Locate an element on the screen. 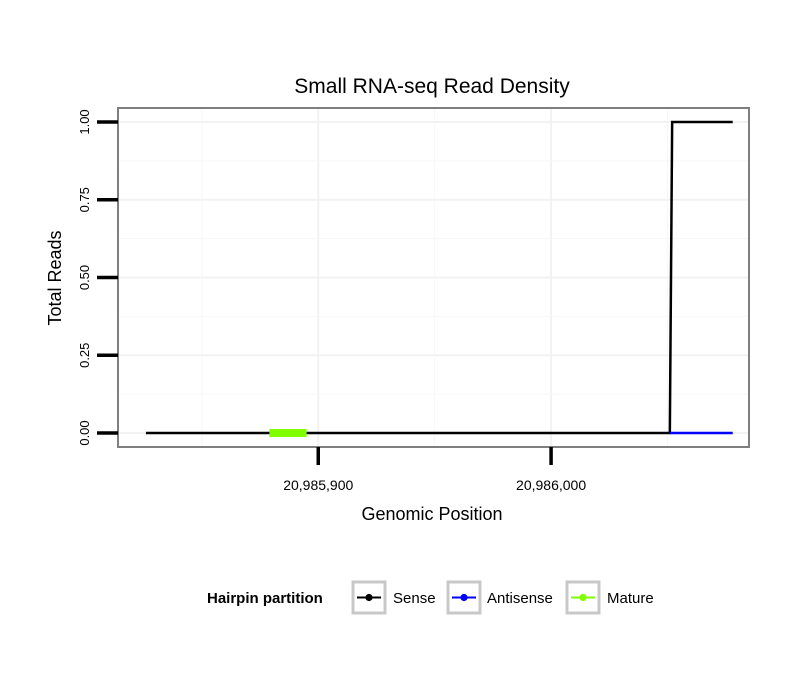 Image resolution: width=810 pixels, height=695 pixels. y-tick-label: 1.00 is located at coordinates (84, 121).